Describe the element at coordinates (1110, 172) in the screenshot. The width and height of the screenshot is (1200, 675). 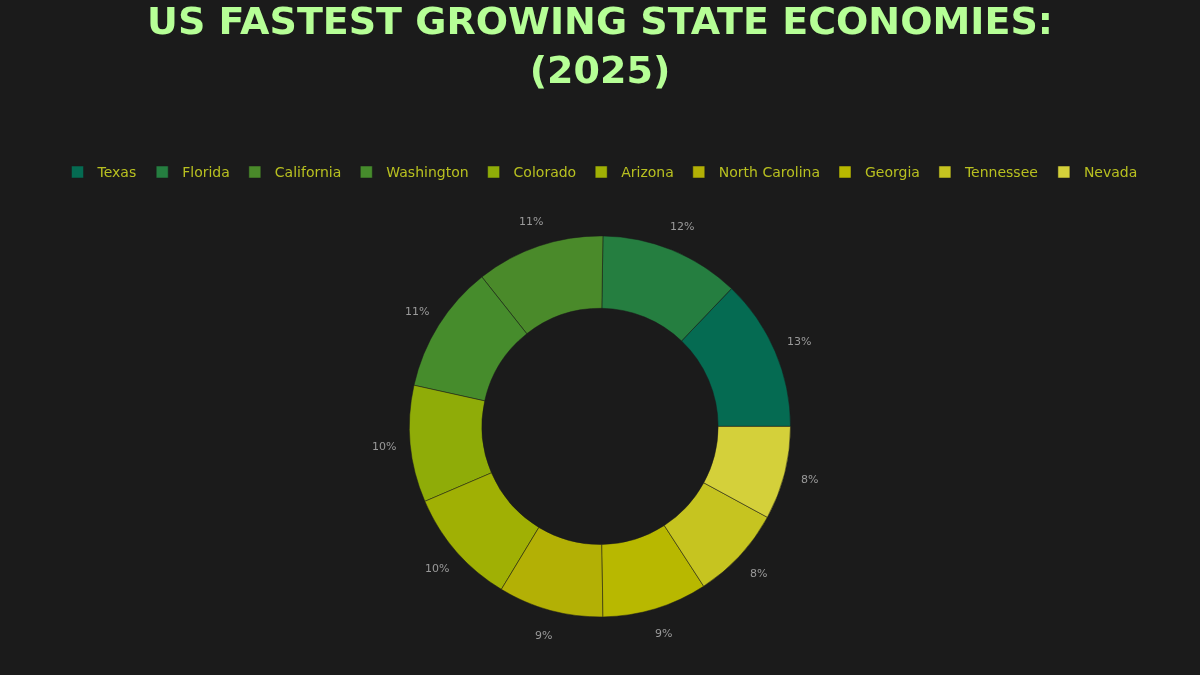
I see `legend-label: Nevada` at that location.